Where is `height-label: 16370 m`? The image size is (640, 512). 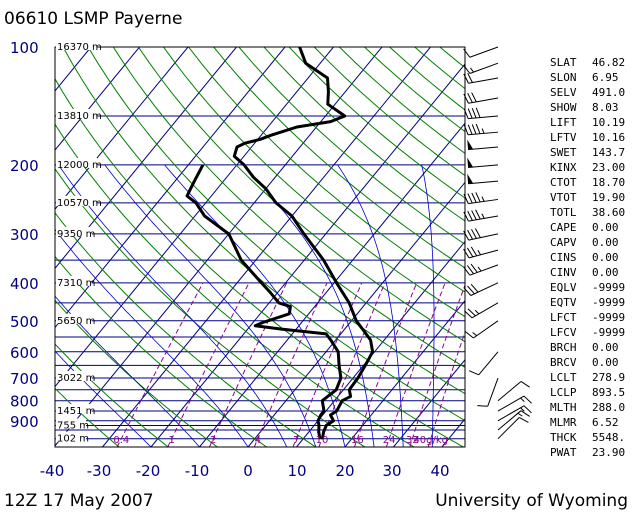 height-label: 16370 m is located at coordinates (79, 47).